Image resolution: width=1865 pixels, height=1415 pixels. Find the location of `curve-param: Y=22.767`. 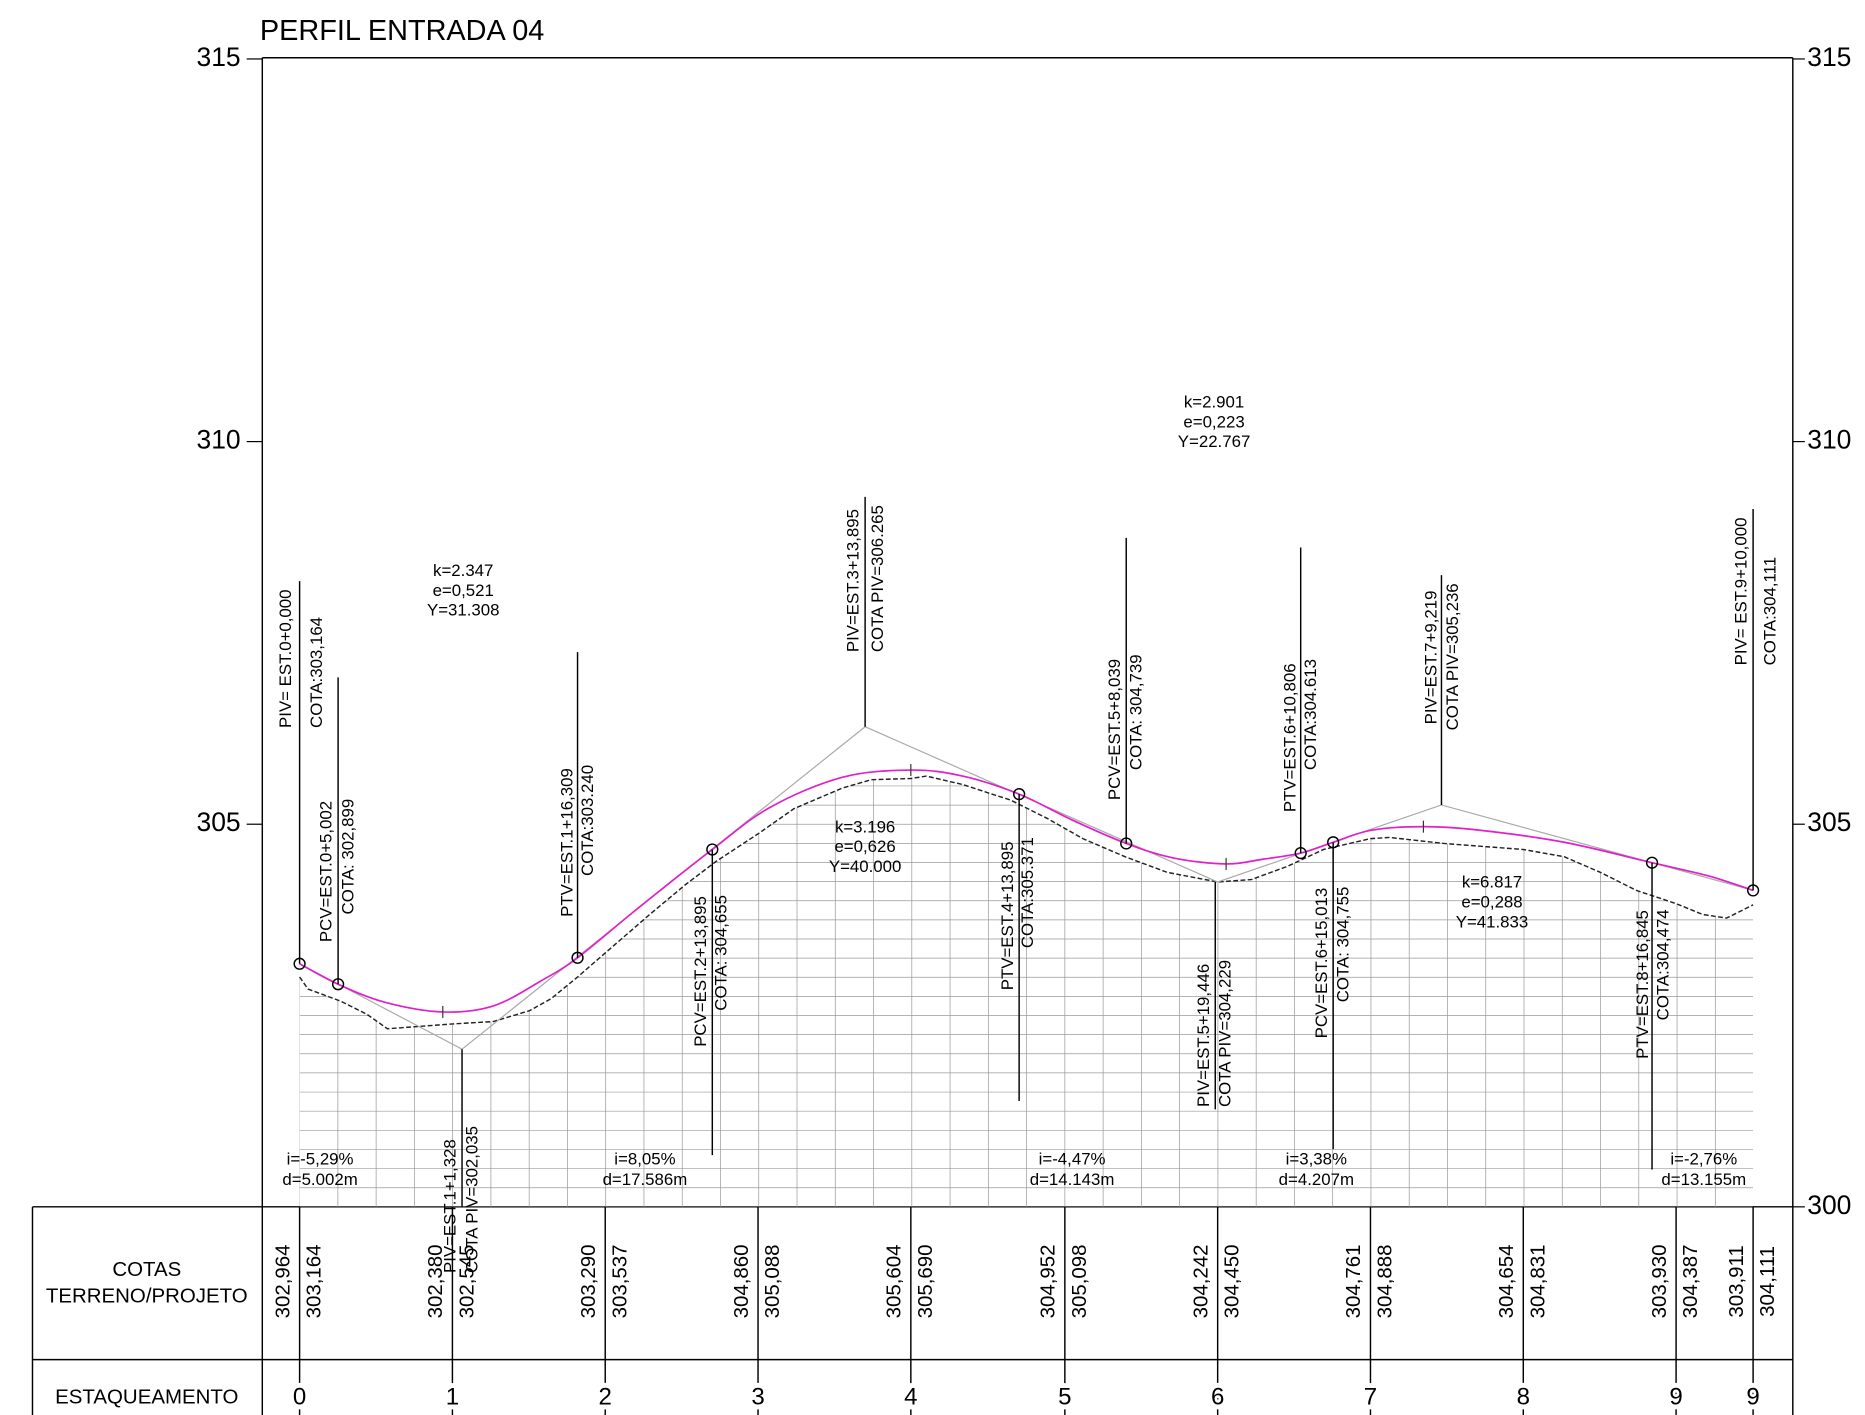

curve-param: Y=22.767 is located at coordinates (1214, 441).